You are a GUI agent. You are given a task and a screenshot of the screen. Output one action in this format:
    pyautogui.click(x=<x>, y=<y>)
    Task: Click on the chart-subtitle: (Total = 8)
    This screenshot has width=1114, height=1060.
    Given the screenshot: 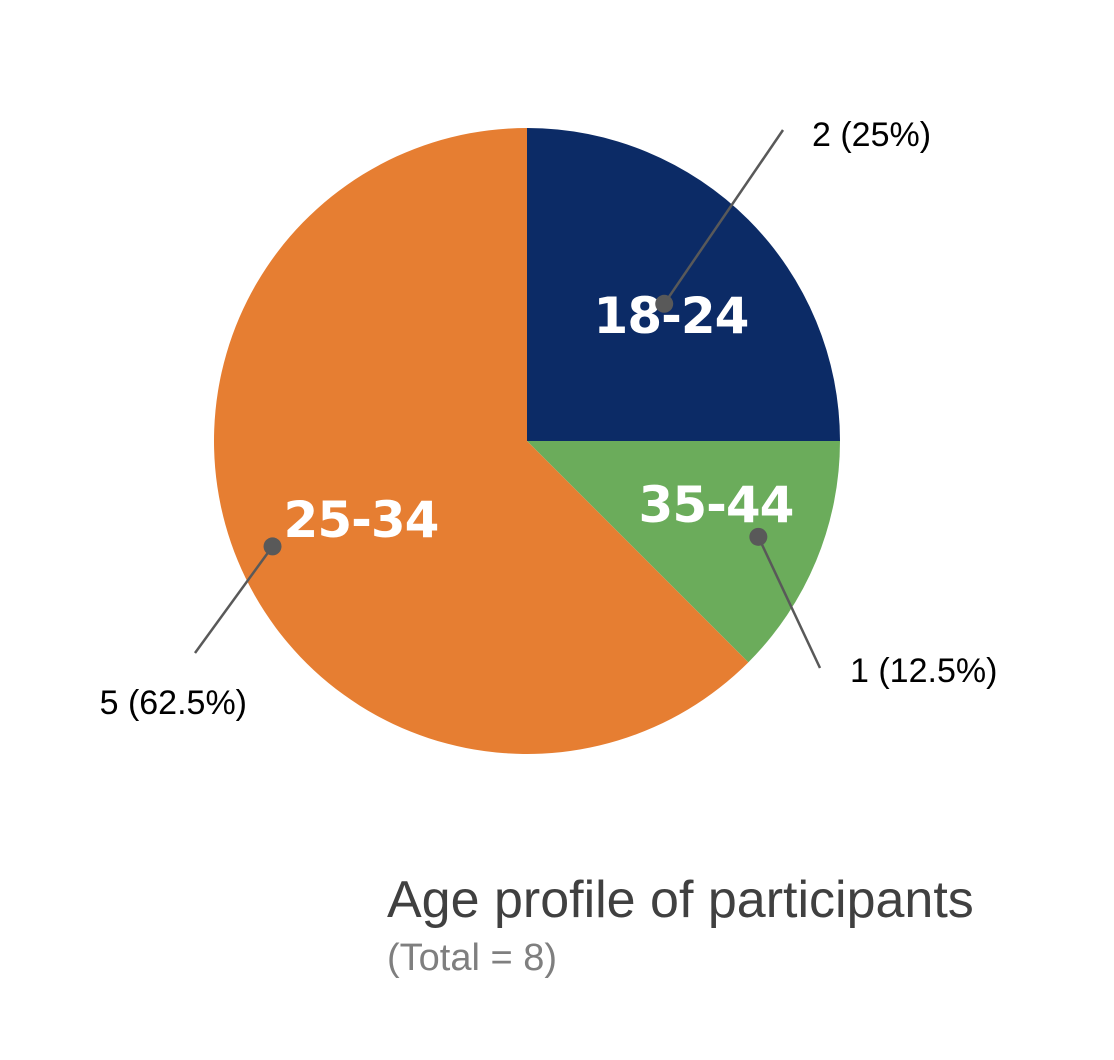 What is the action you would take?
    pyautogui.click(x=472, y=958)
    